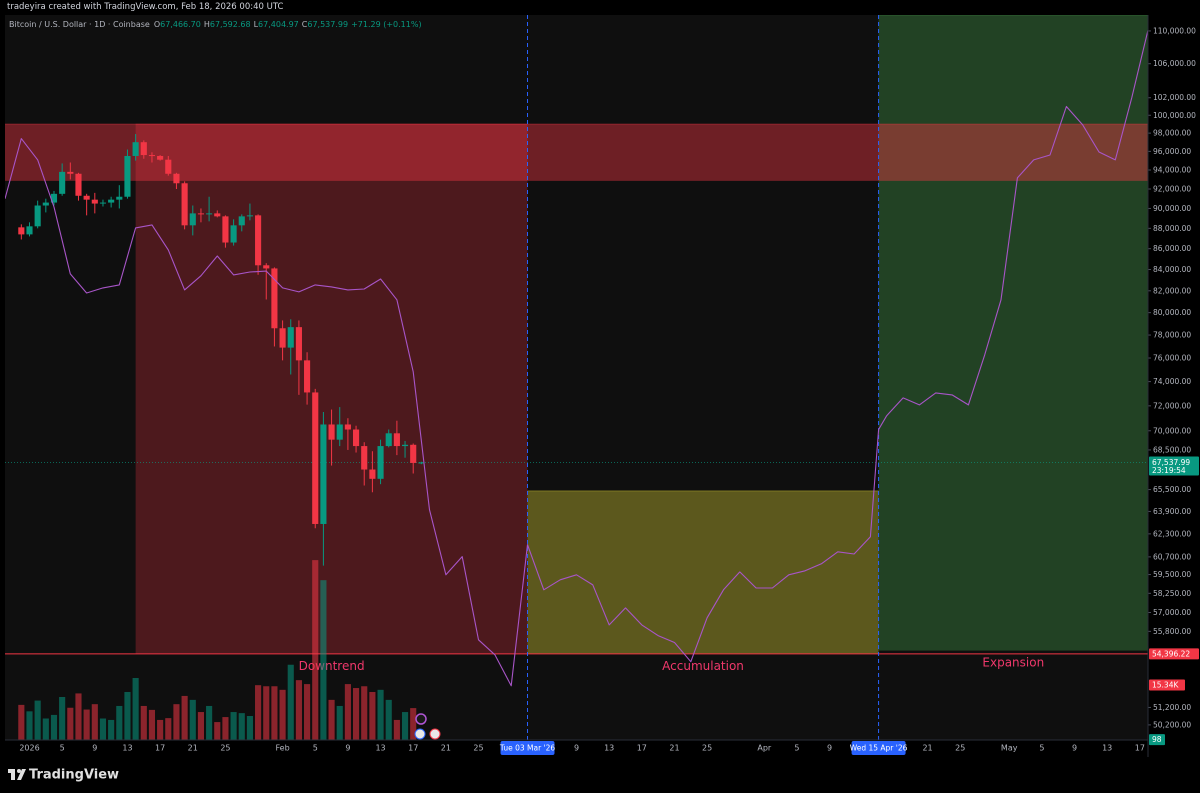  Describe the element at coordinates (1172, 290) in the screenshot. I see `y-tick-label: 82,000.00` at that location.